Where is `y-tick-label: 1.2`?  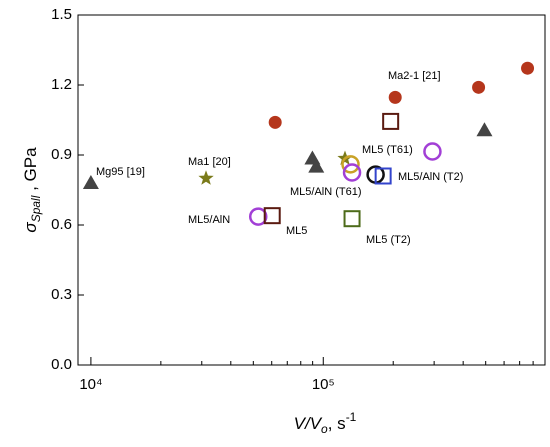 y-tick-label: 1.2 is located at coordinates (61, 84).